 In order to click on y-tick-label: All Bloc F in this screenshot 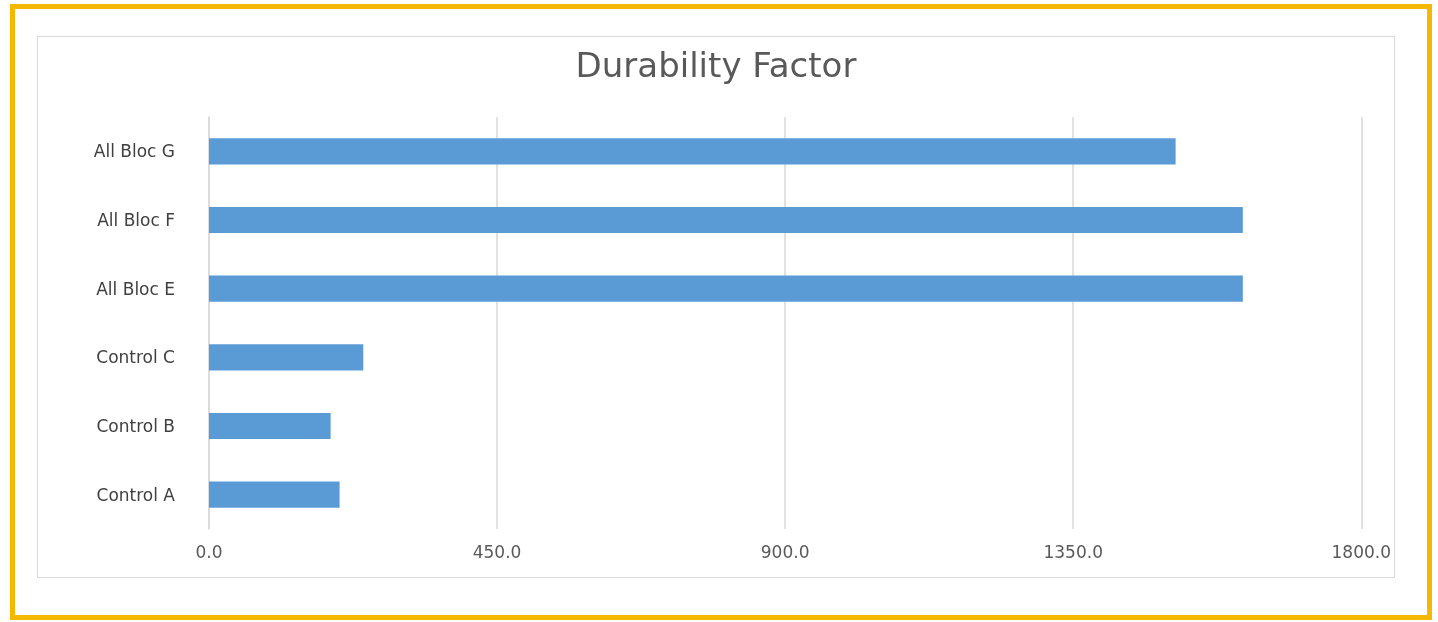, I will do `click(136, 220)`.